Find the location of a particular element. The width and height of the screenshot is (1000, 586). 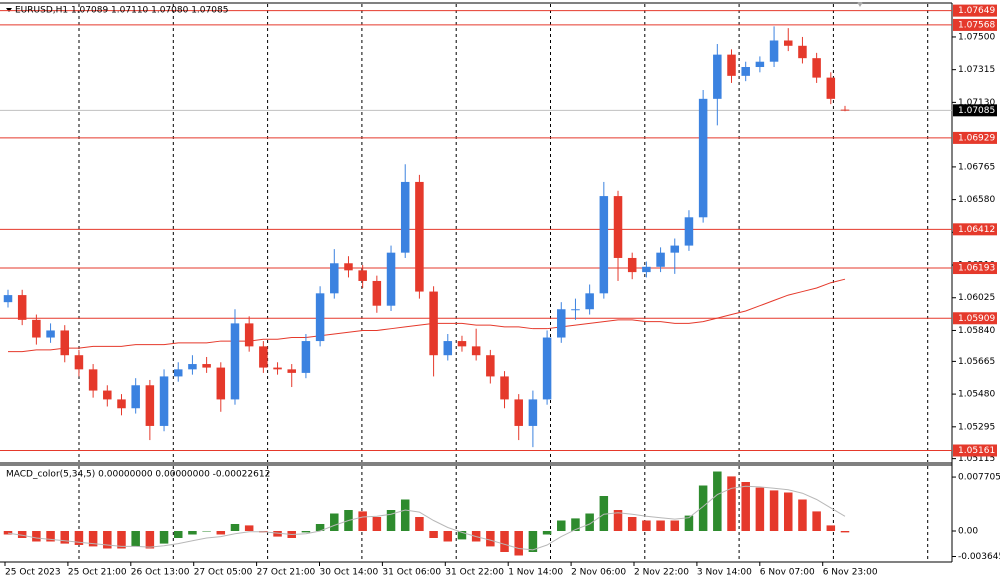

scroll-arrow is located at coordinates (860, 4).